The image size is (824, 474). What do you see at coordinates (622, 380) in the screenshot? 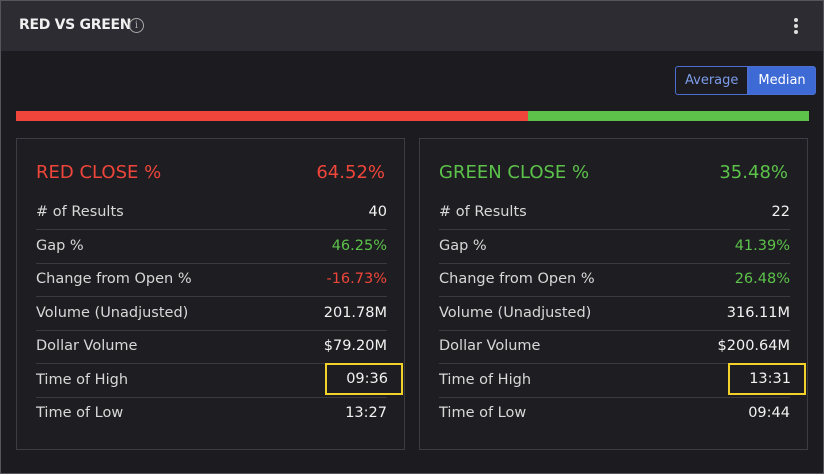
I see `stat-row: Time of High 13:31` at bounding box center [622, 380].